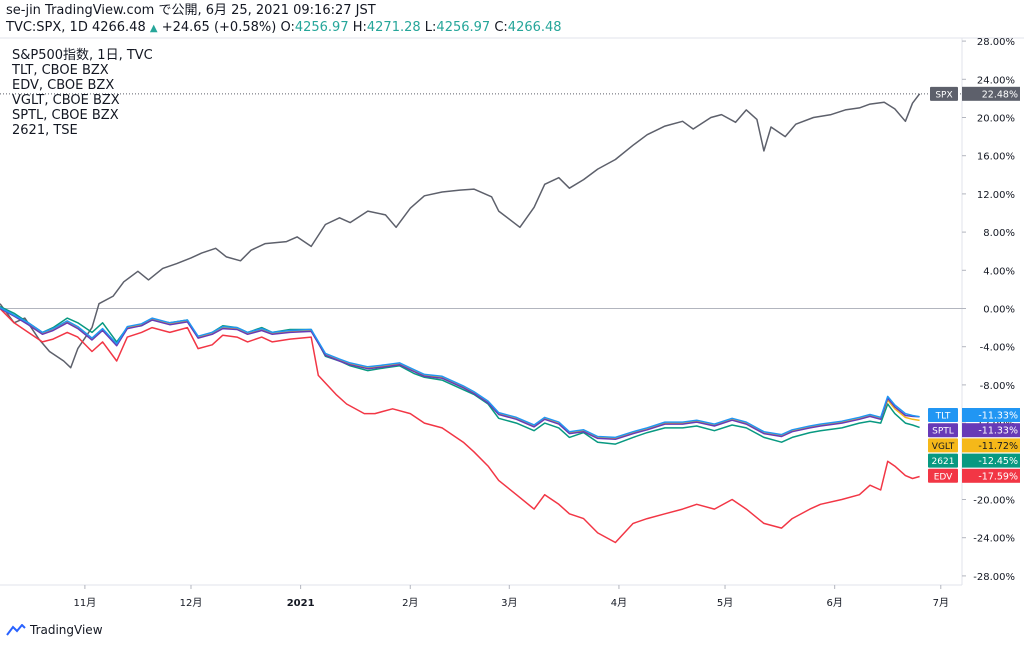 Image resolution: width=1024 pixels, height=647 pixels. Describe the element at coordinates (994, 501) in the screenshot. I see `y-tick-label: -20.00%` at that location.